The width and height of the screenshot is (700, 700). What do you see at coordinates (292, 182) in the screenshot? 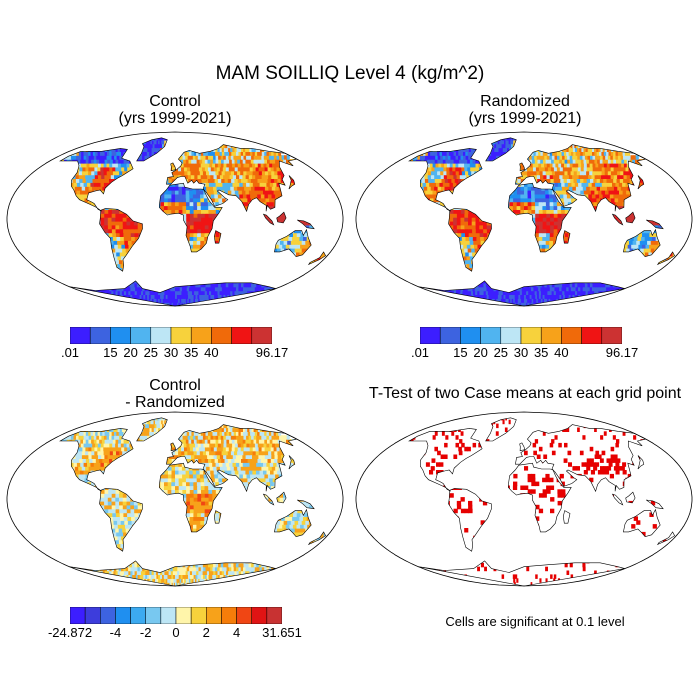
I see `coastline-japan` at bounding box center [292, 182].